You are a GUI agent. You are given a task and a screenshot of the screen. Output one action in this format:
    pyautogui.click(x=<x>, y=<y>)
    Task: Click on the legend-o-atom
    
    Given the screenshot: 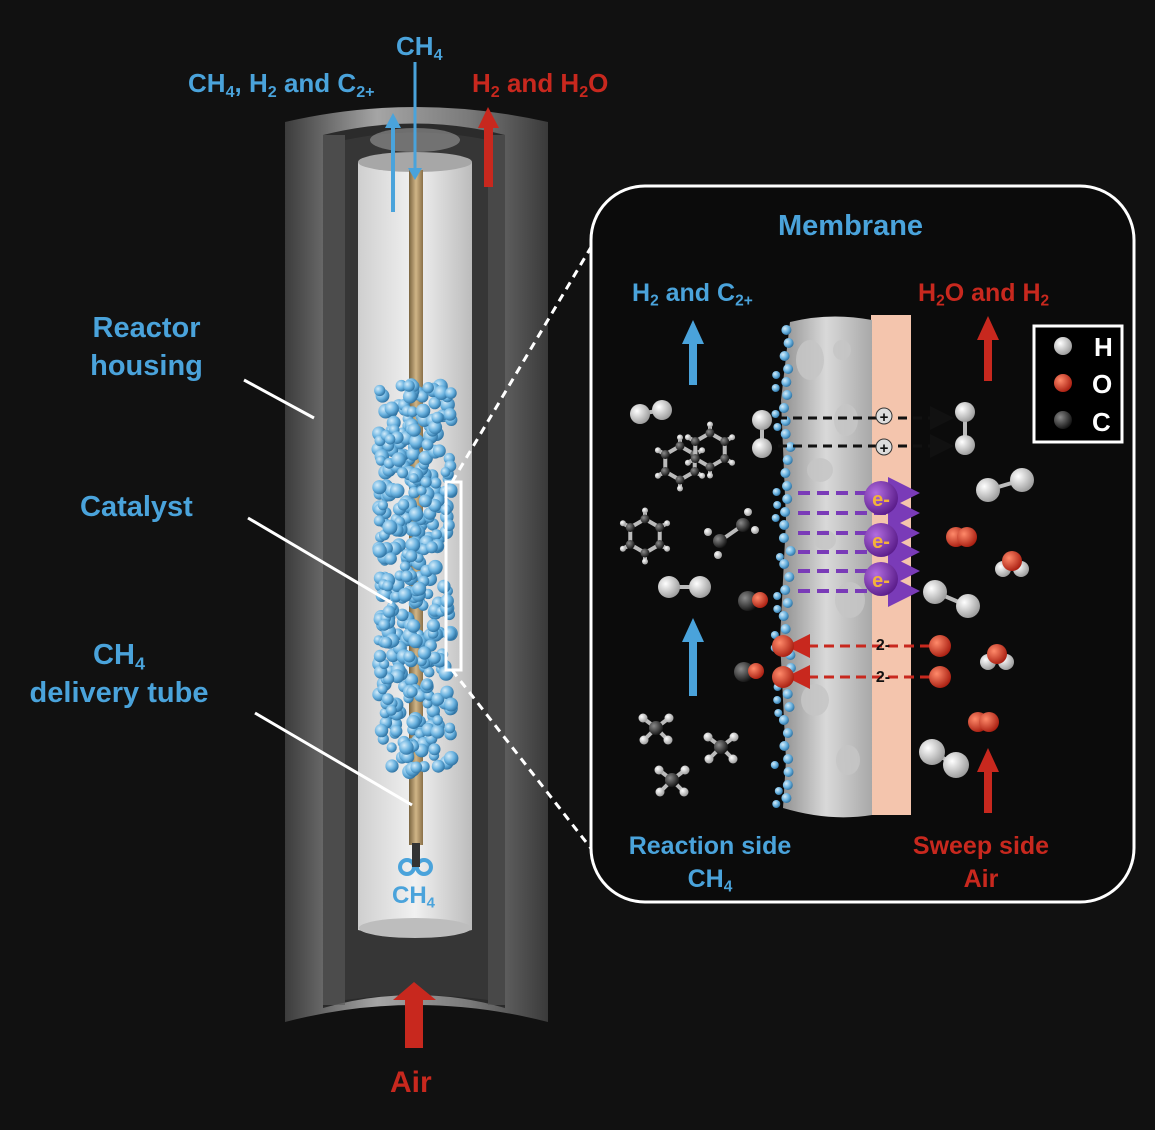 What is the action you would take?
    pyautogui.click(x=1063, y=383)
    